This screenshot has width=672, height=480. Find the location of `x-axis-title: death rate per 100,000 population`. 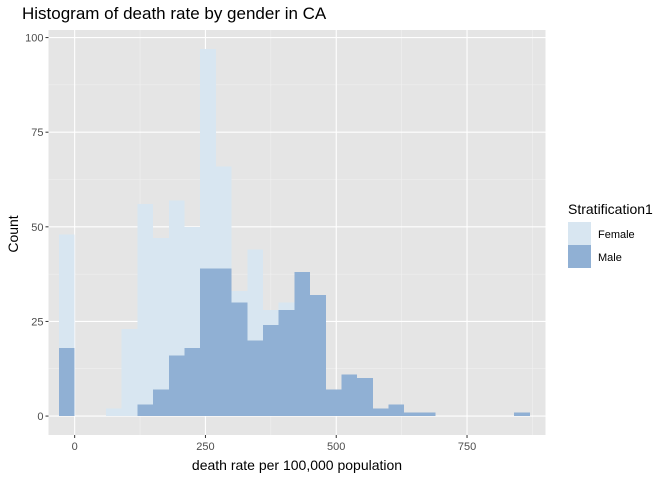

x-axis-title: death rate per 100,000 population is located at coordinates (297, 465).